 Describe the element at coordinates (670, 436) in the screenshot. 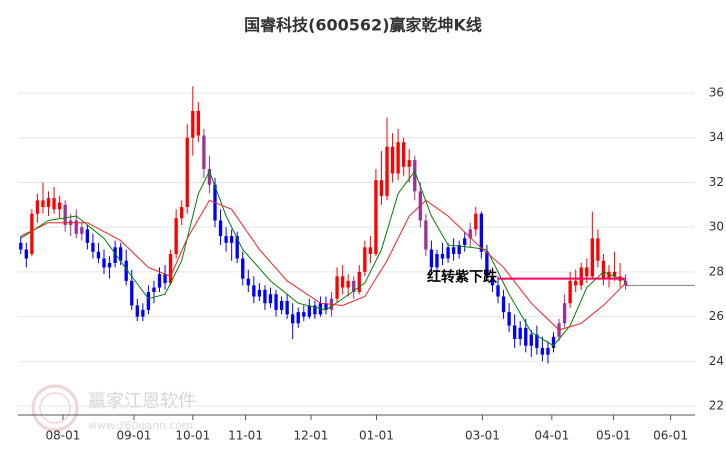

I see `x-tick-label: 06-01` at that location.